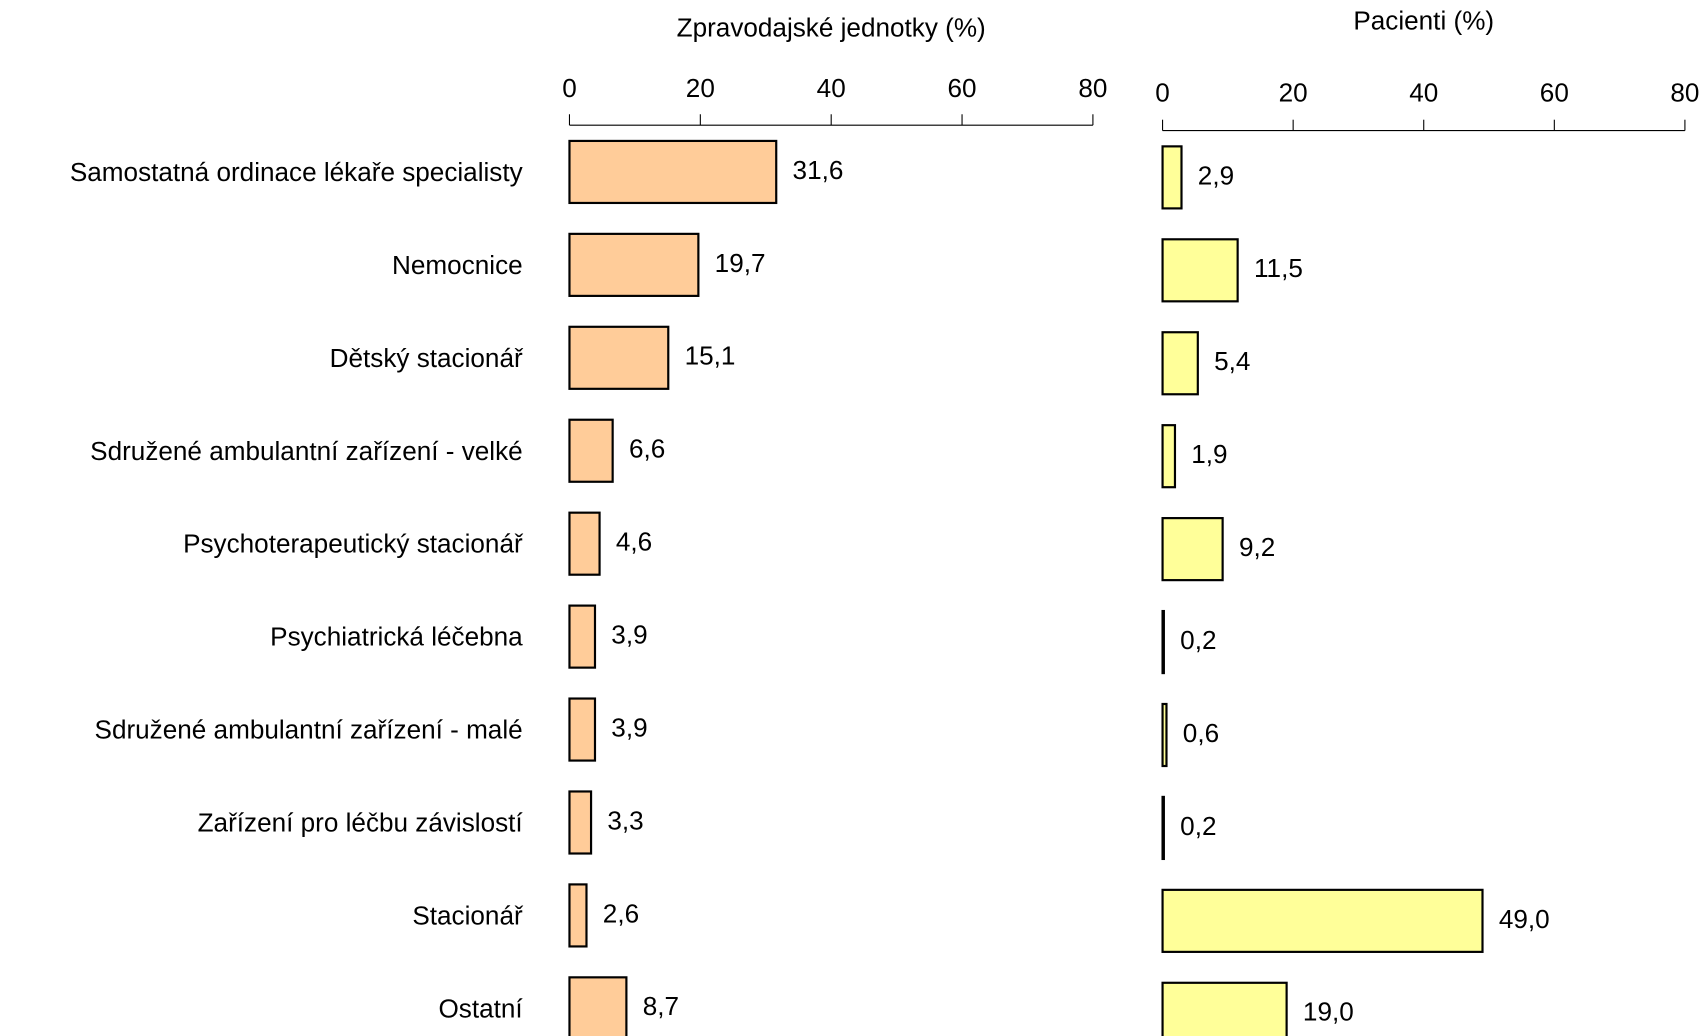  Describe the element at coordinates (831, 27) in the screenshot. I see `chart-title: Zpravodajské jednotky (%)` at that location.